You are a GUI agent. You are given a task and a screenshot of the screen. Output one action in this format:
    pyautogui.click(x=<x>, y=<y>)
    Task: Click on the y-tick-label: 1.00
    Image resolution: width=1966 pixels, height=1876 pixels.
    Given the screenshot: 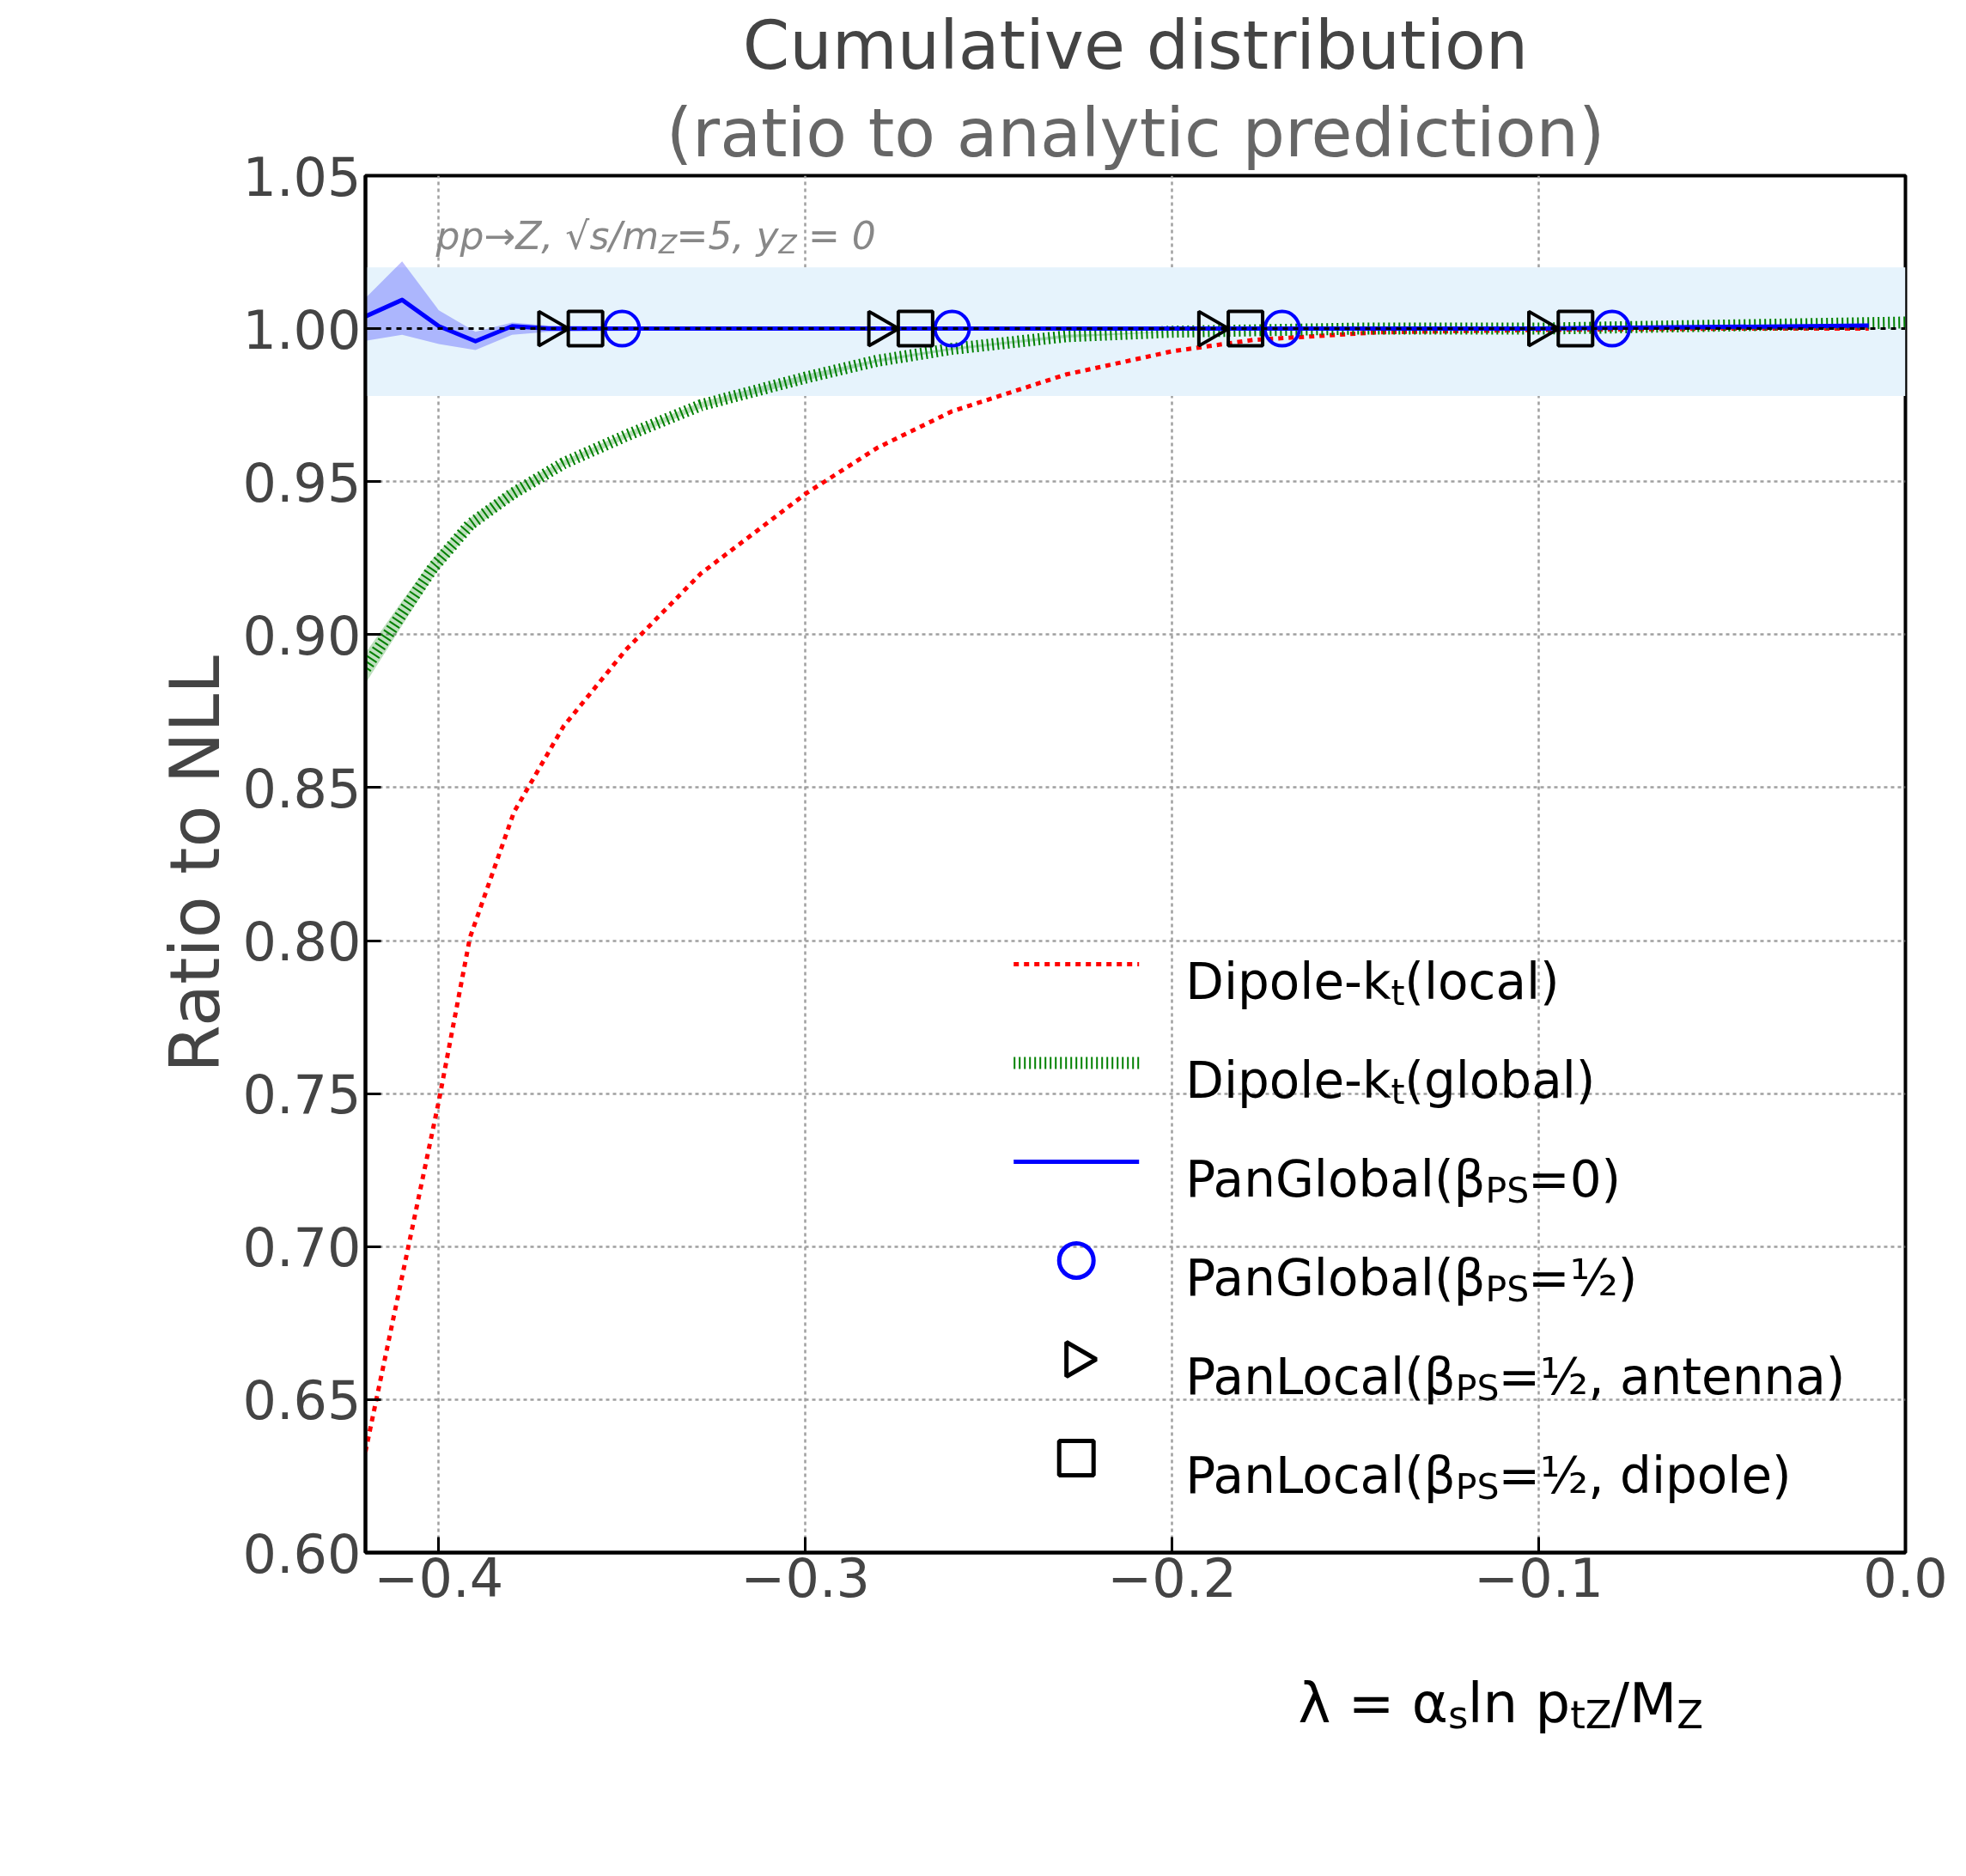 What is the action you would take?
    pyautogui.click(x=302, y=330)
    